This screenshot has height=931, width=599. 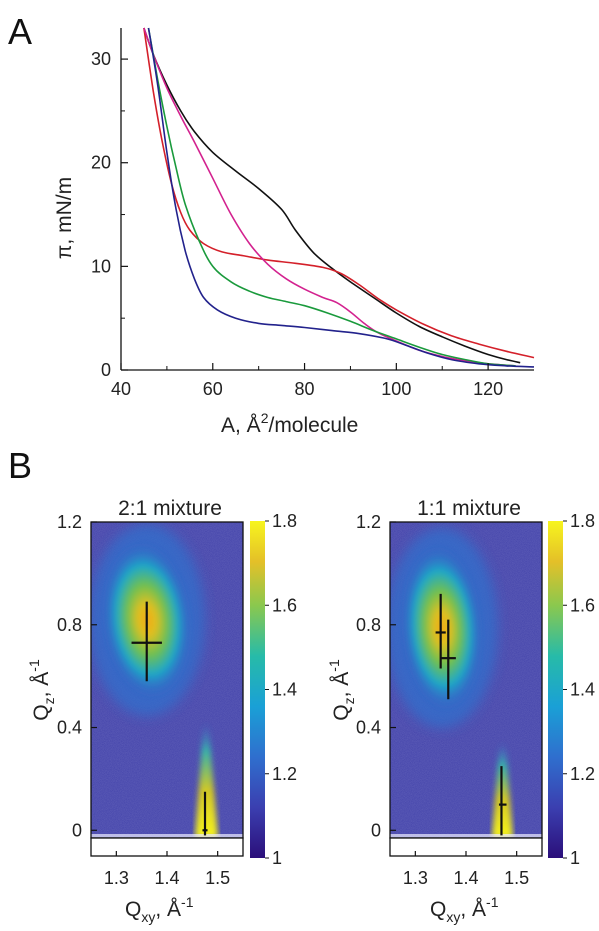 I want to click on y-tick-label: 30, so click(x=101, y=59).